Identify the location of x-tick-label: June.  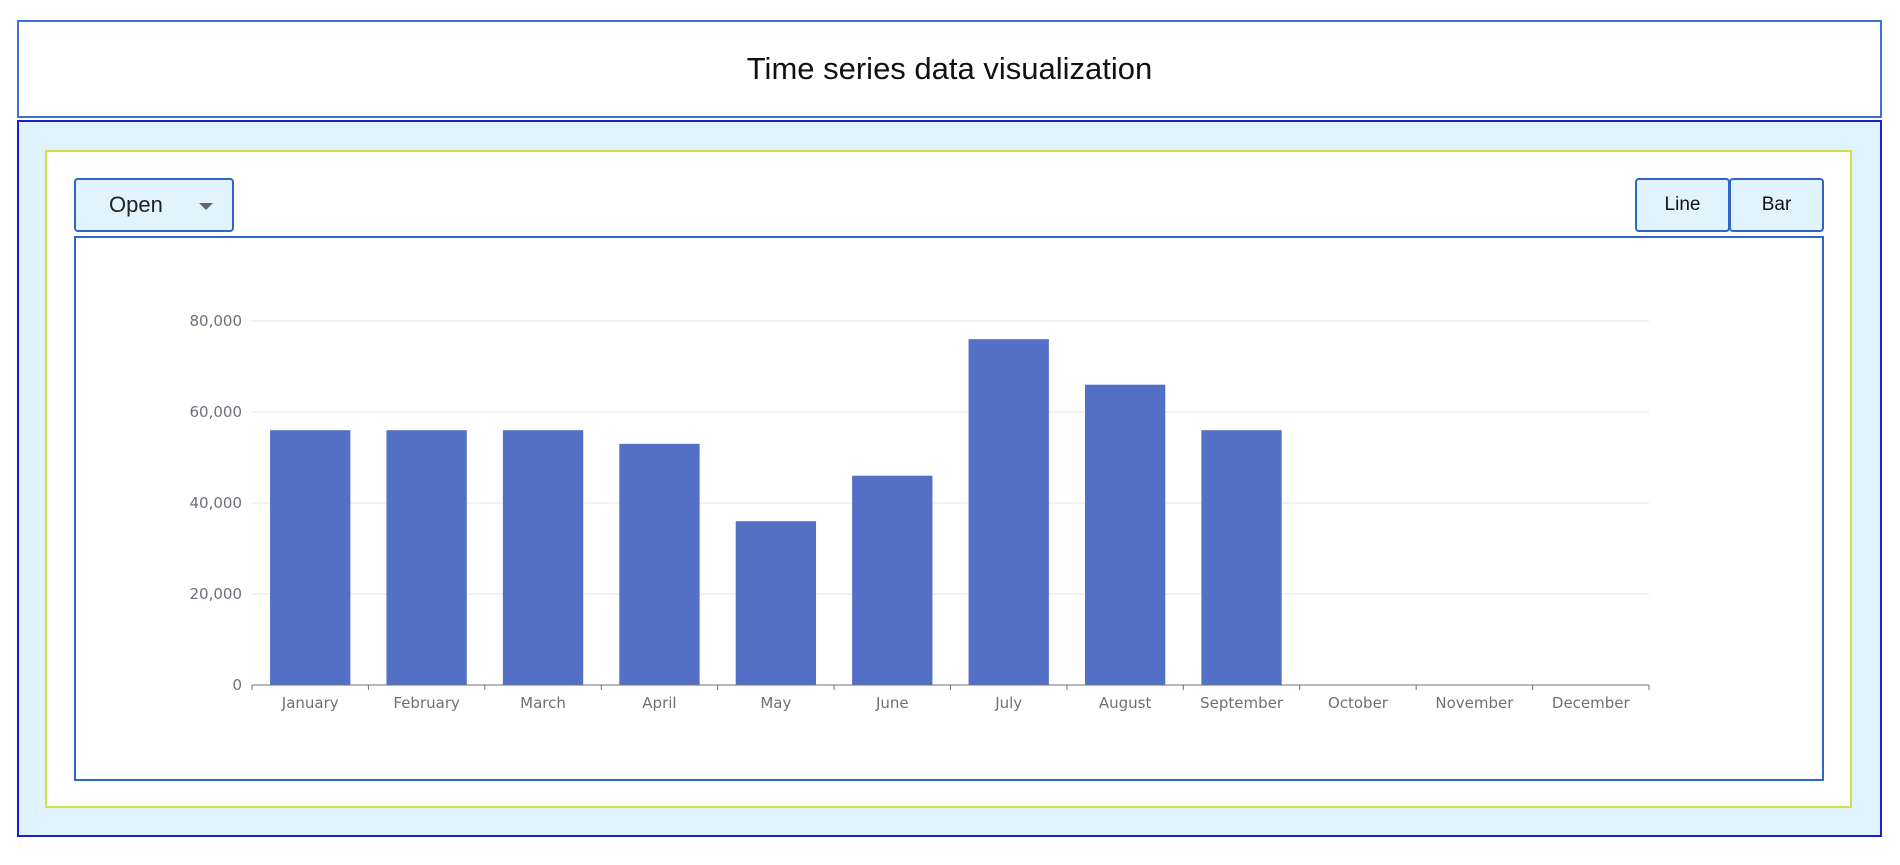
(892, 703).